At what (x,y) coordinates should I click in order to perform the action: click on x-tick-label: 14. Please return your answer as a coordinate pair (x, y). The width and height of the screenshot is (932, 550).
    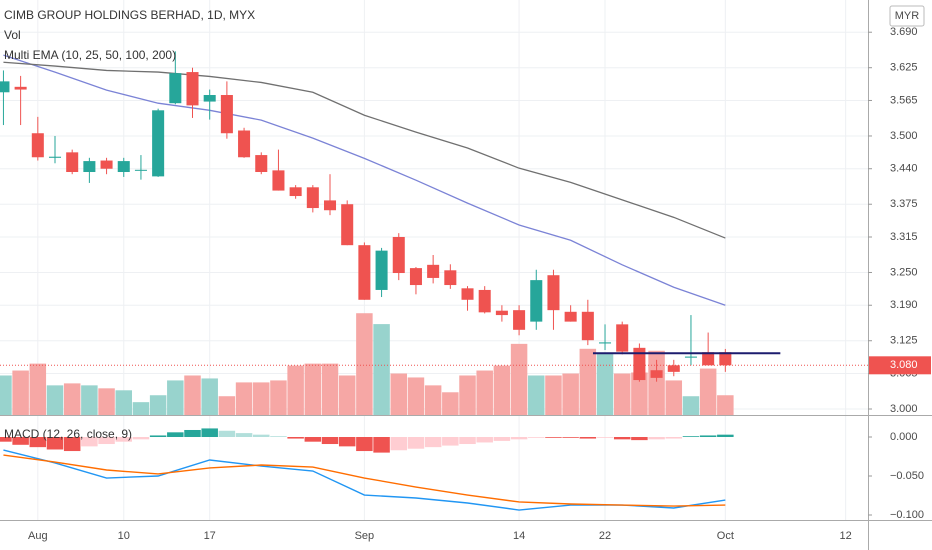
    Looking at the image, I should click on (519, 536).